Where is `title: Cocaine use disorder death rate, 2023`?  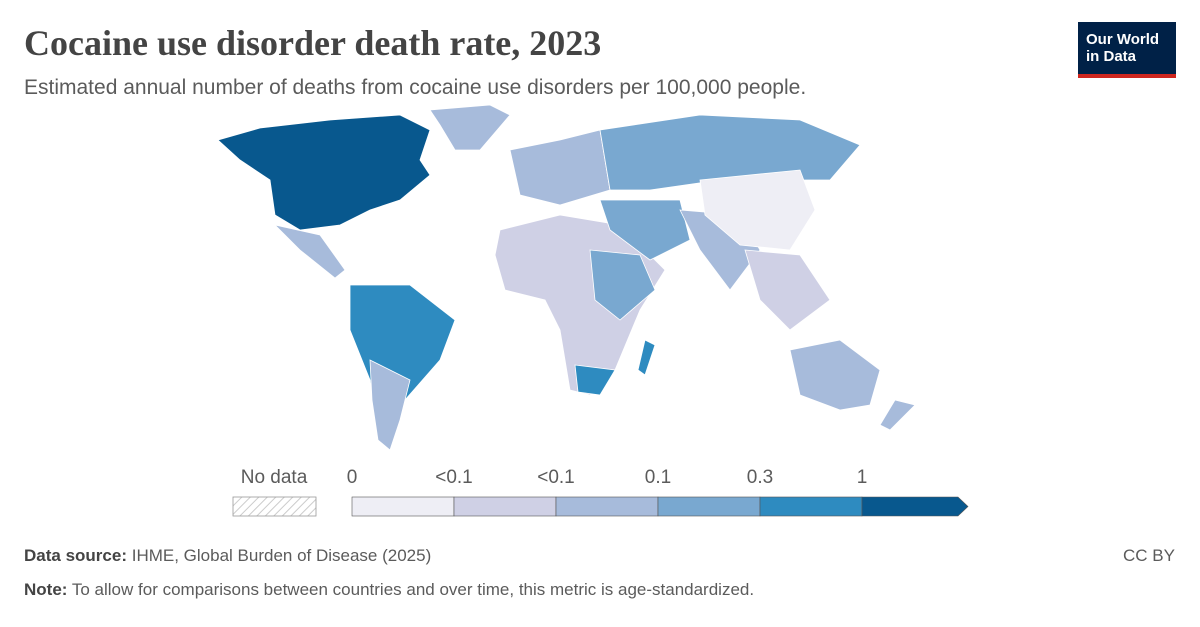
title: Cocaine use disorder death rate, 2023 is located at coordinates (313, 43).